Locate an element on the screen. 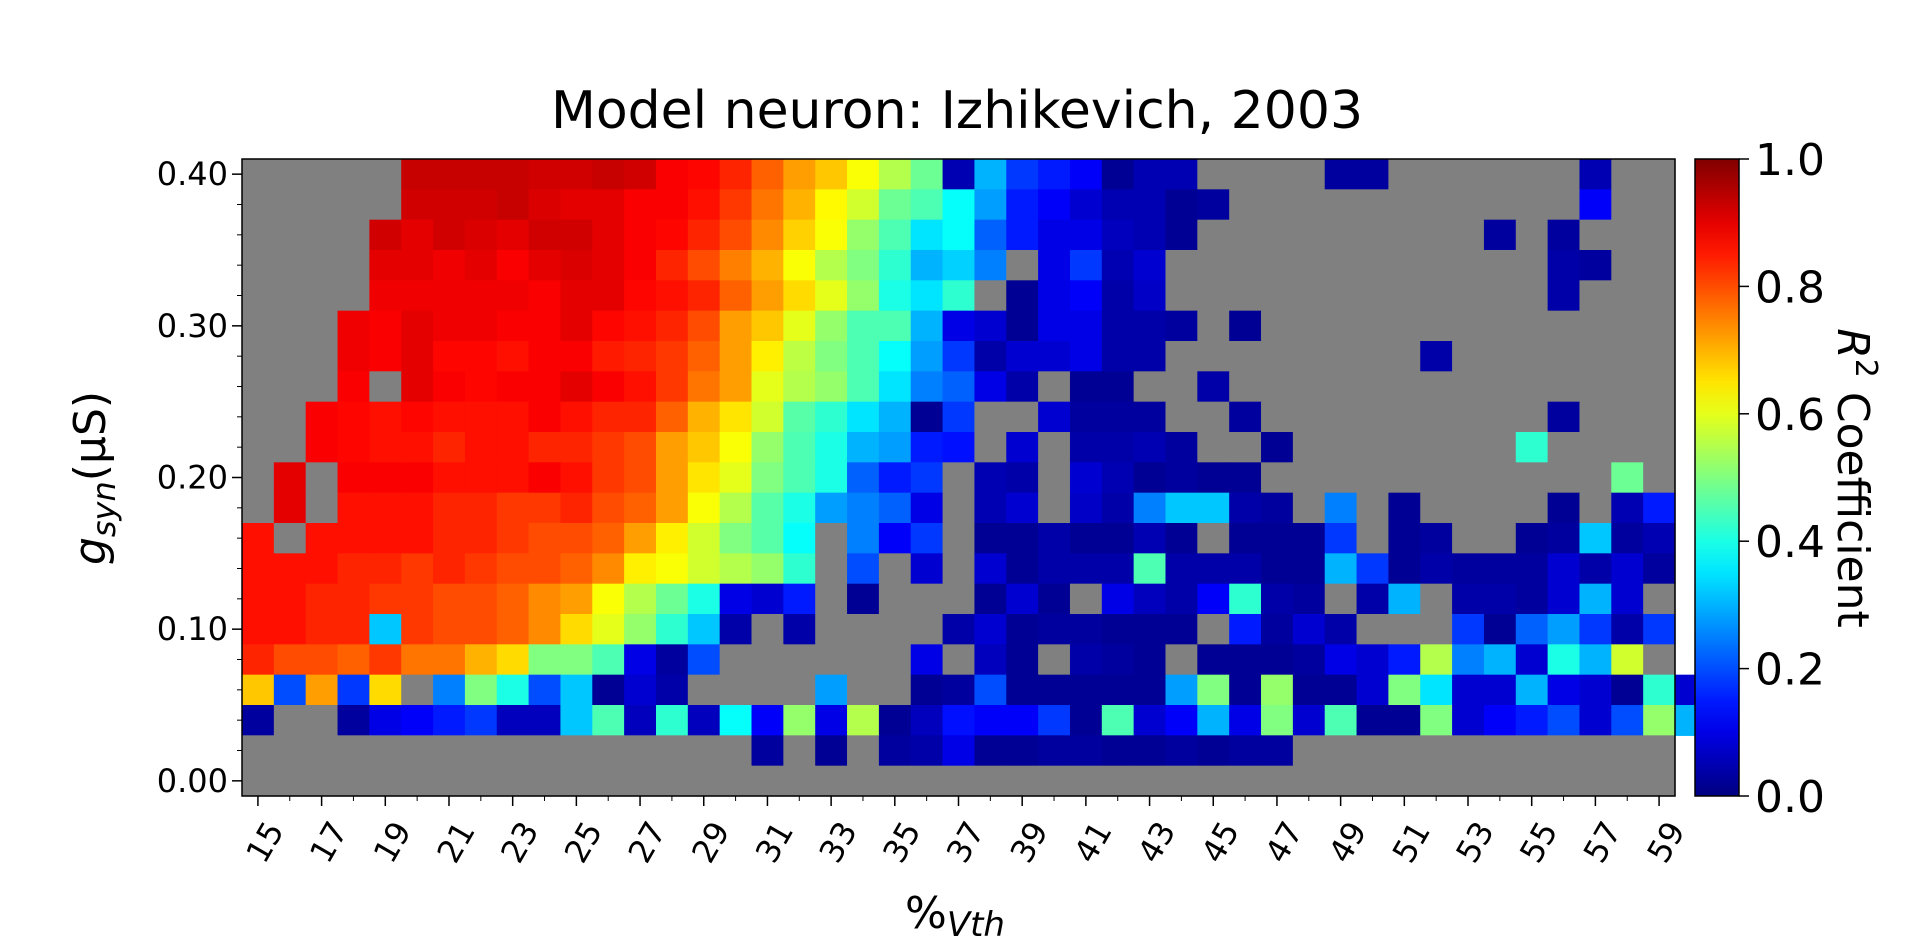 Image resolution: width=1920 pixels, height=940 pixels. x-tick-label: 49 is located at coordinates (1347, 842).